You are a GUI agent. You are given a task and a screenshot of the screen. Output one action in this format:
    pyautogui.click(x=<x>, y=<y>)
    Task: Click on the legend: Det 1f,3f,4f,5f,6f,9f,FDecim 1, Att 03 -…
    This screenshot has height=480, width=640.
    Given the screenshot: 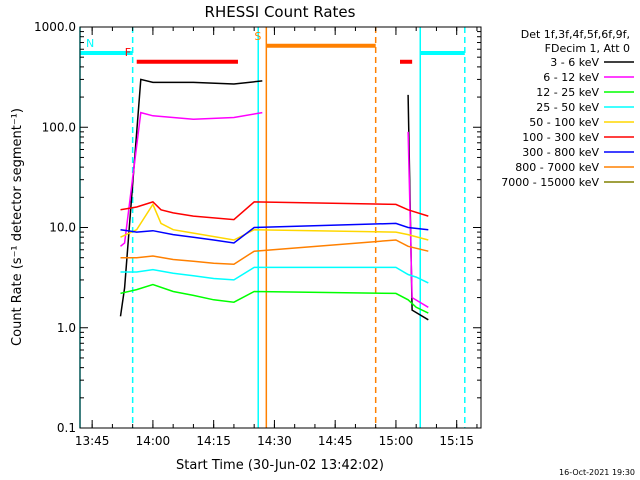 What is the action you would take?
    pyautogui.click(x=567, y=108)
    